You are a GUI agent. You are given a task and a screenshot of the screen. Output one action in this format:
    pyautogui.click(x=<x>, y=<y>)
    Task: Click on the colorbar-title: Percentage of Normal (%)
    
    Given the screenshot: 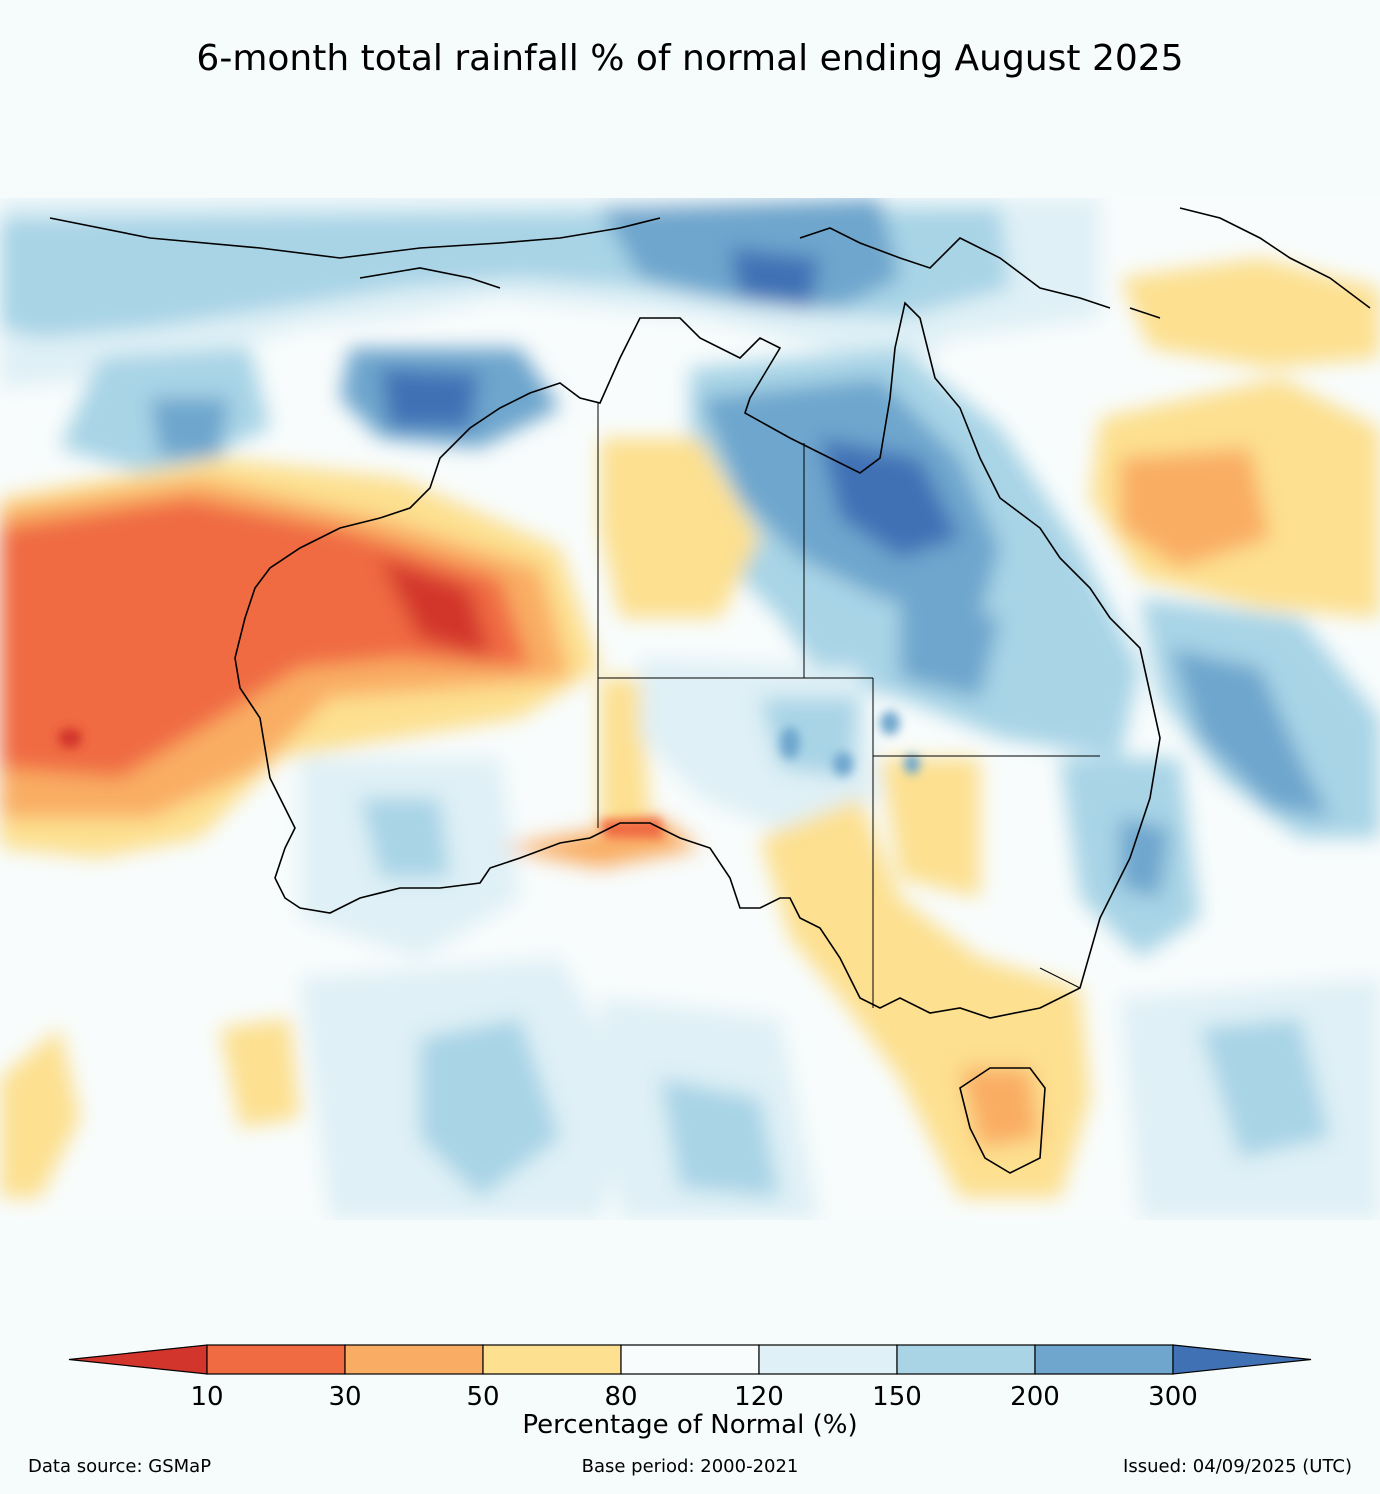 What is the action you would take?
    pyautogui.click(x=690, y=1425)
    